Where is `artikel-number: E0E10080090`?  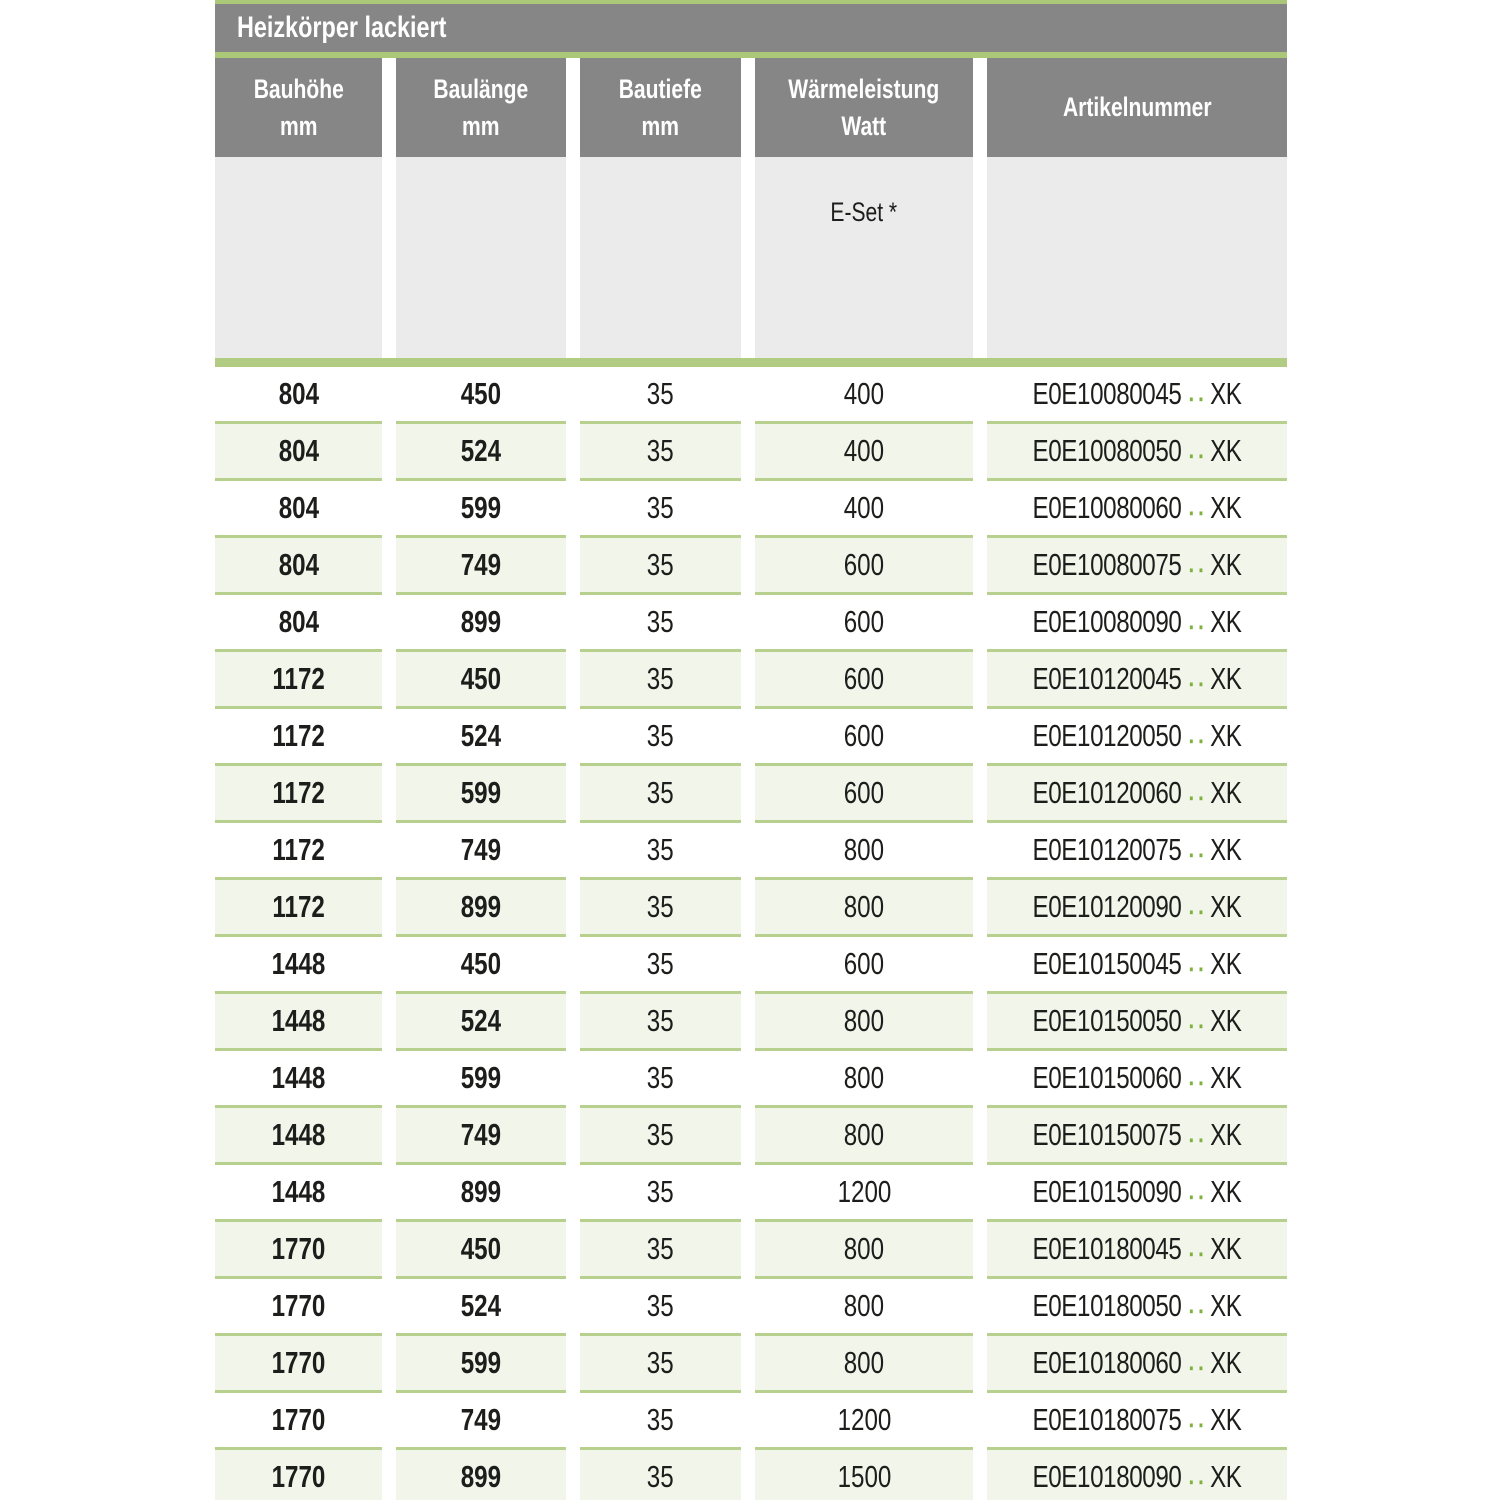 artikel-number: E0E10080090 is located at coordinates (1107, 621).